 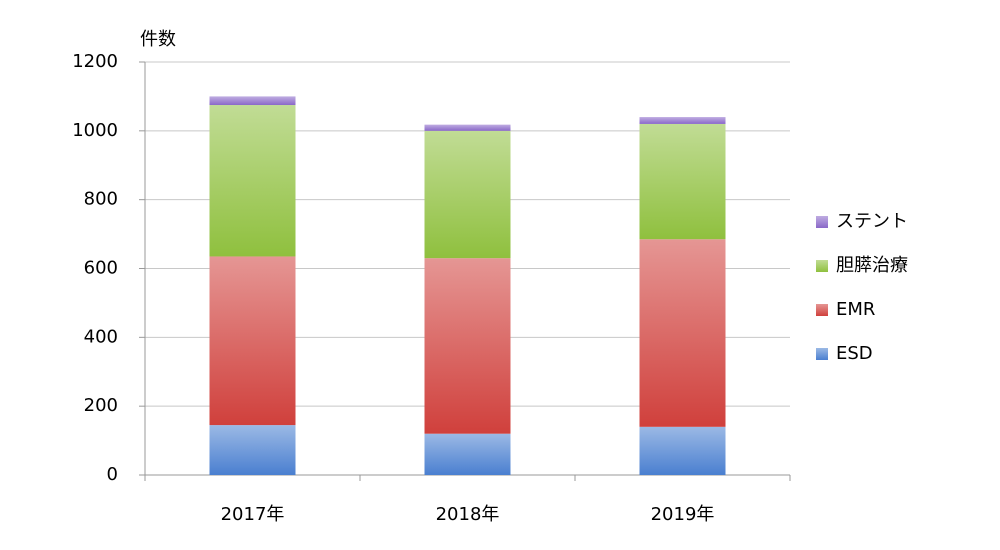 What do you see at coordinates (95, 61) in the screenshot?
I see `y-tick-label: 1200` at bounding box center [95, 61].